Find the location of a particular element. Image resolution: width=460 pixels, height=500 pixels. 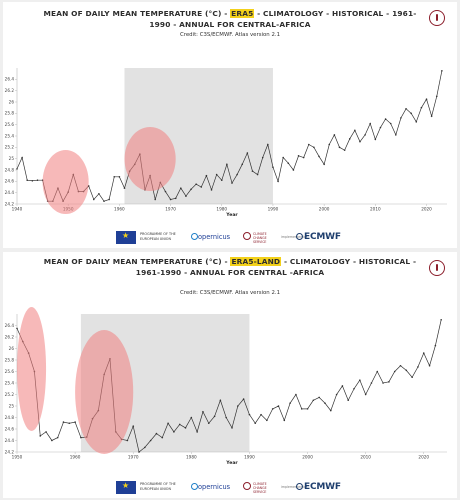

c3s-icon is located at coordinates (247, 236).